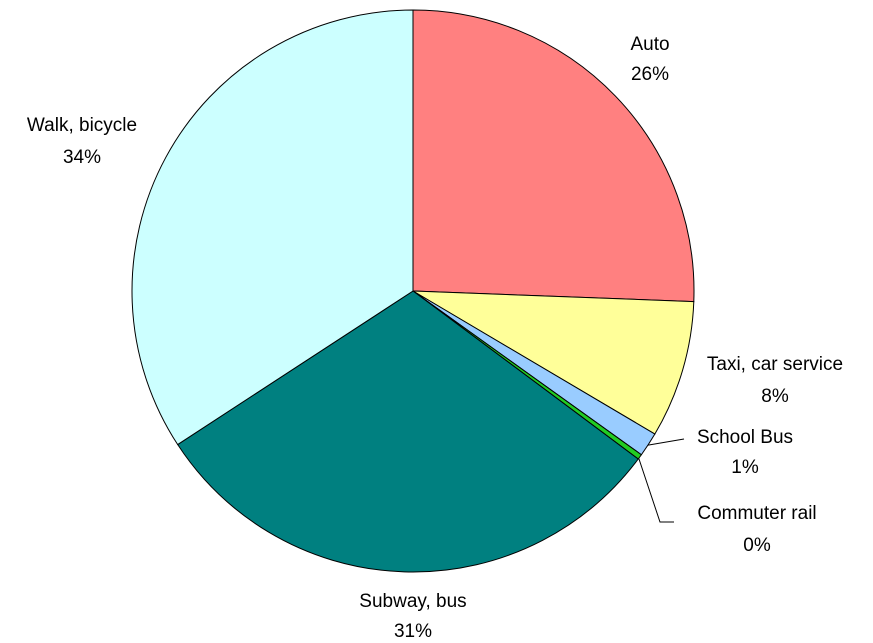 The image size is (873, 643). Describe the element at coordinates (650, 74) in the screenshot. I see `slice-value-label: 26%` at that location.